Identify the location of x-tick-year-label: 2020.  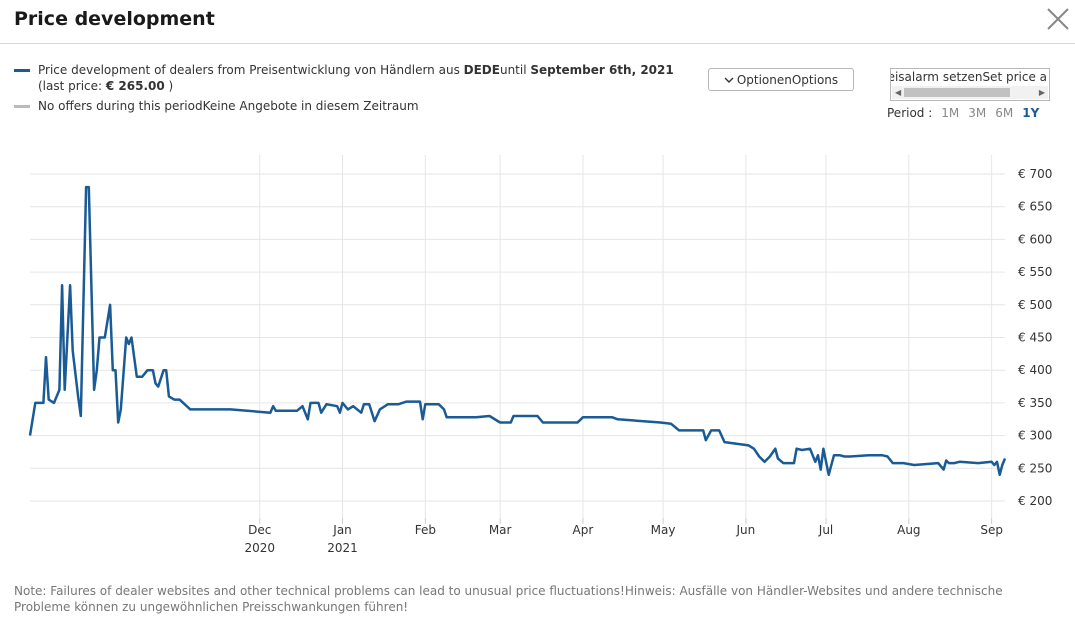
(259, 548).